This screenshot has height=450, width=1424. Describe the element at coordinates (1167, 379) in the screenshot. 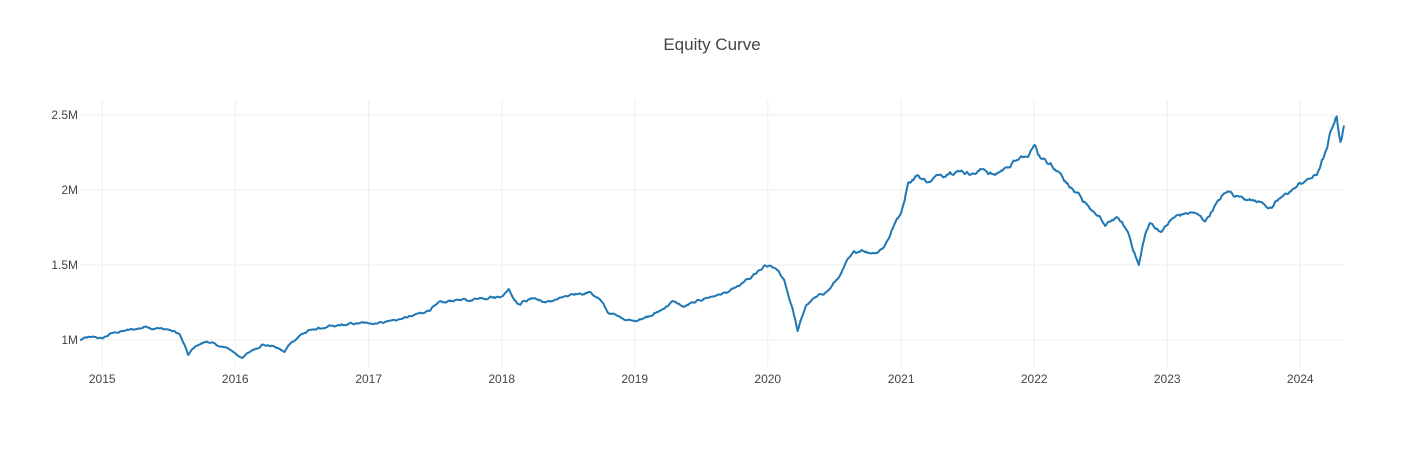

I see `x-tick-label: 2023` at that location.